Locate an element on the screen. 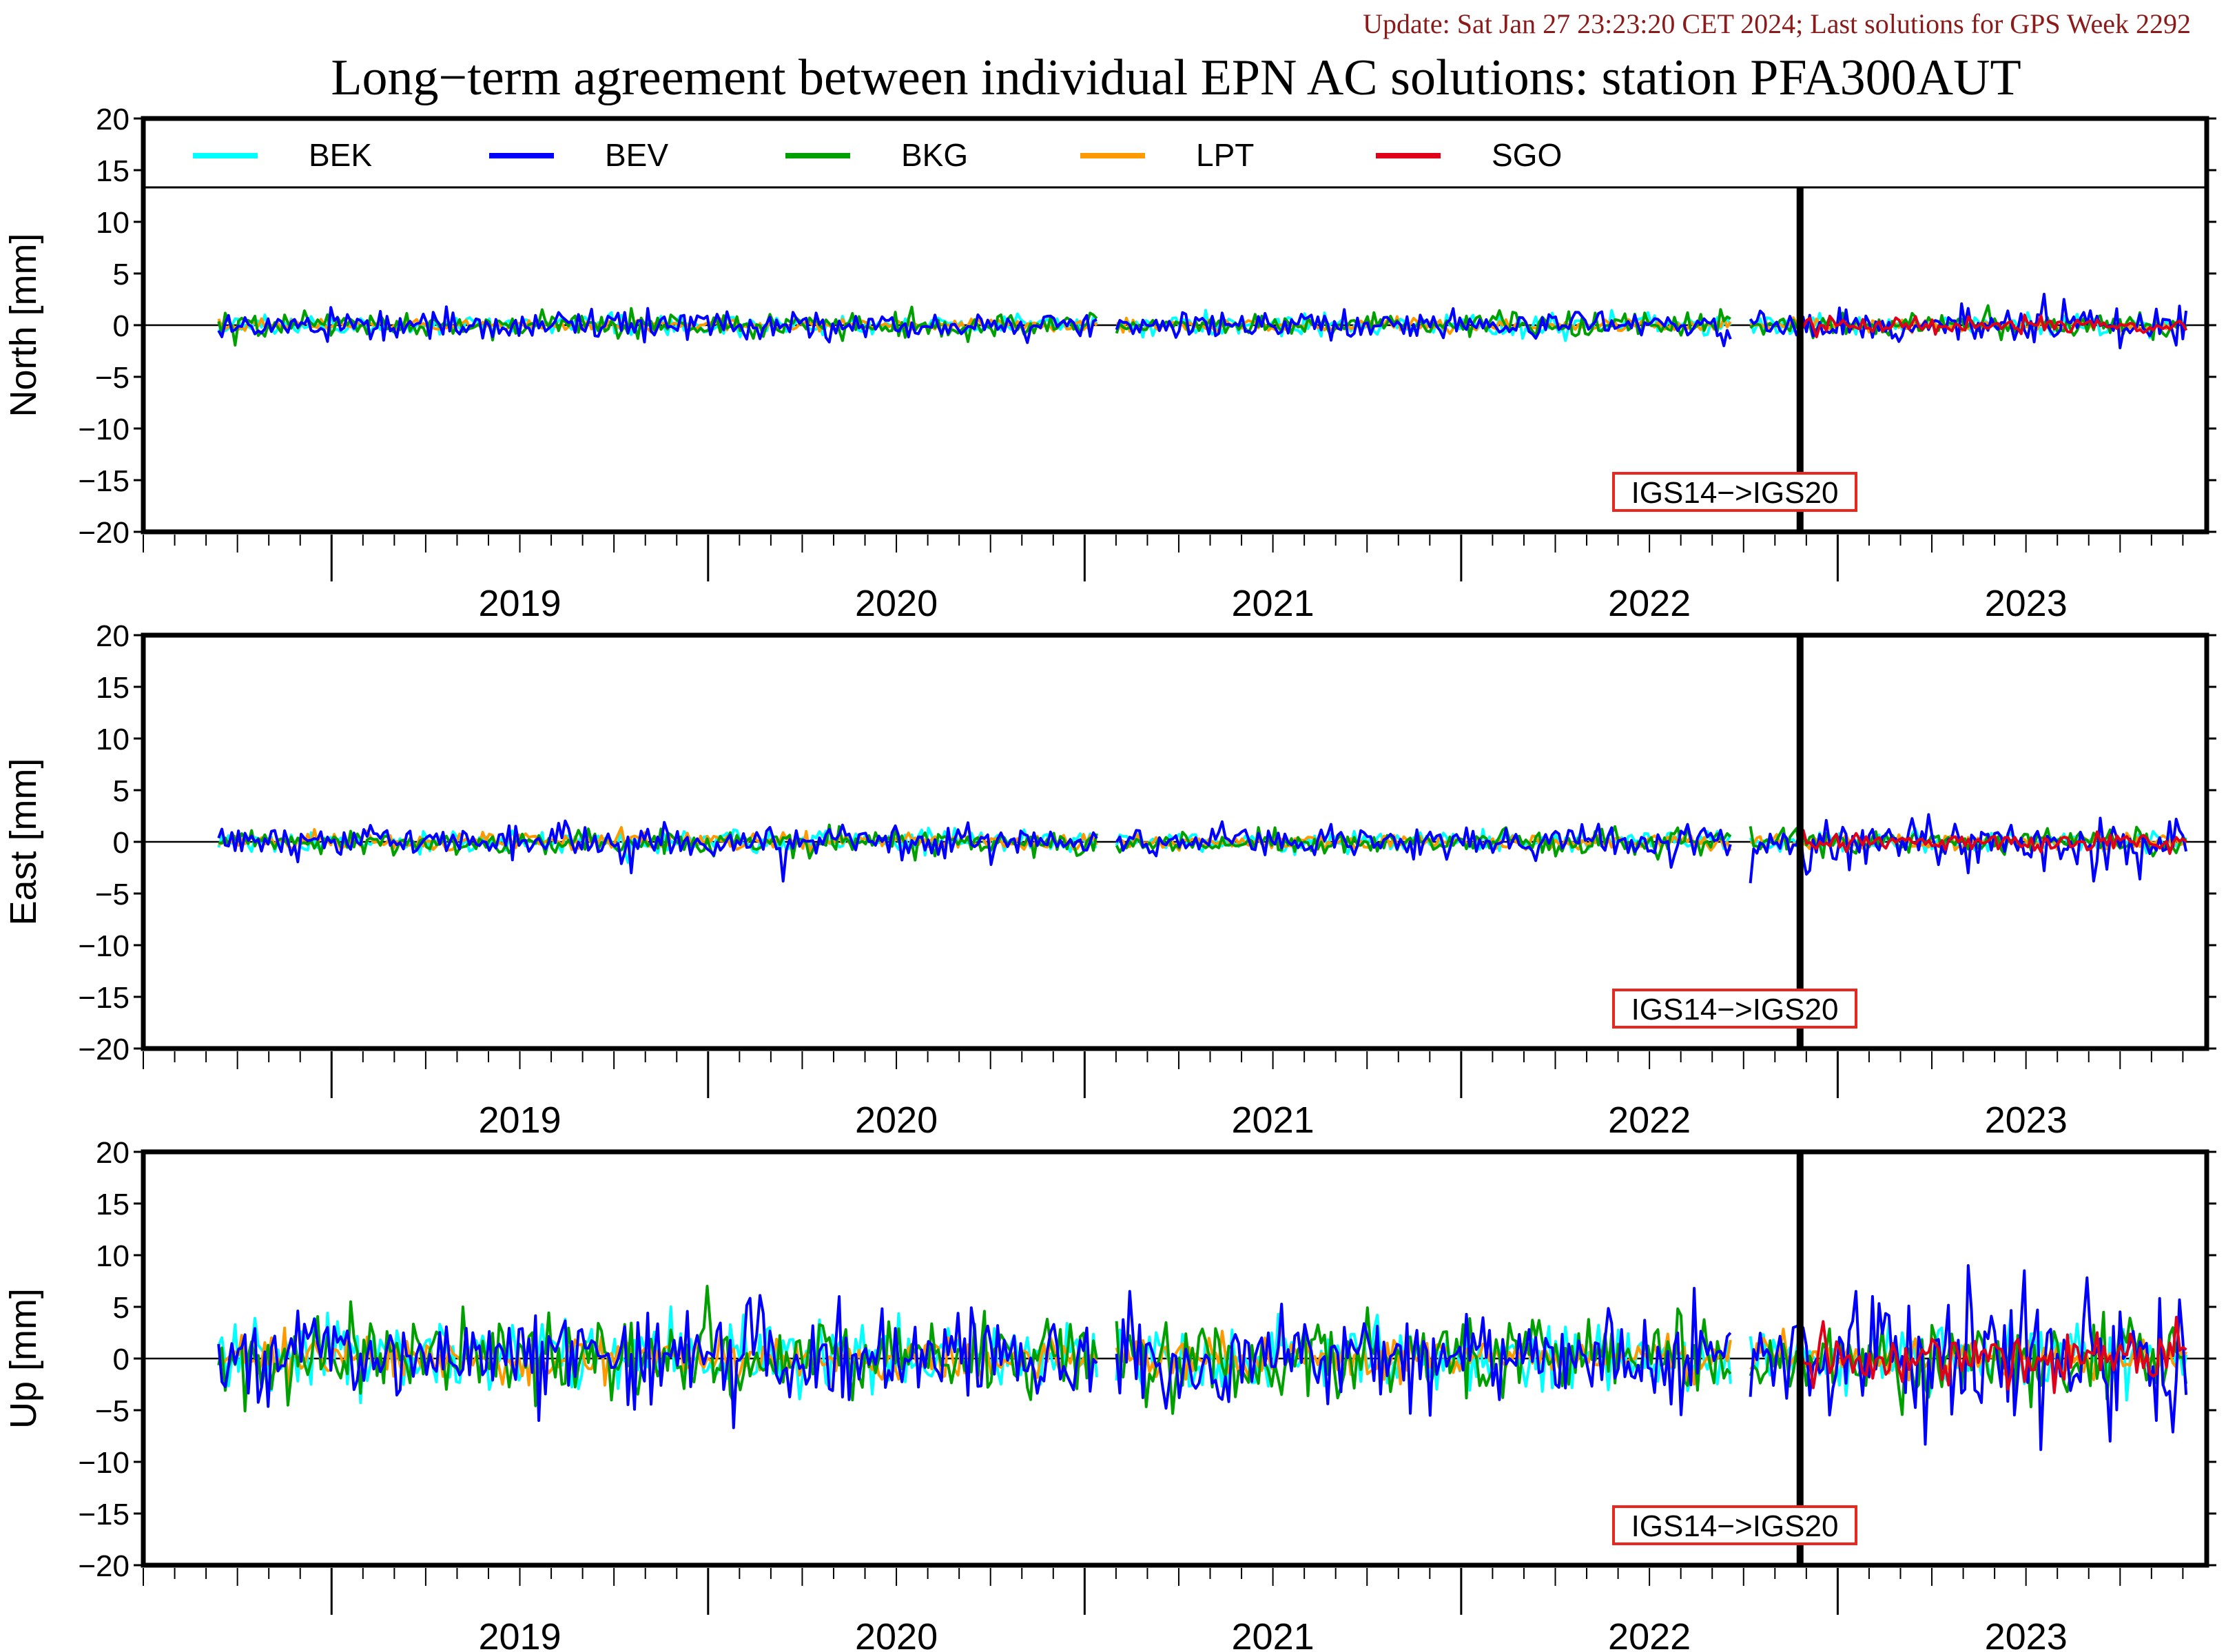 The image size is (2226, 1652). legend-item-sgo: SGO is located at coordinates (1469, 155).